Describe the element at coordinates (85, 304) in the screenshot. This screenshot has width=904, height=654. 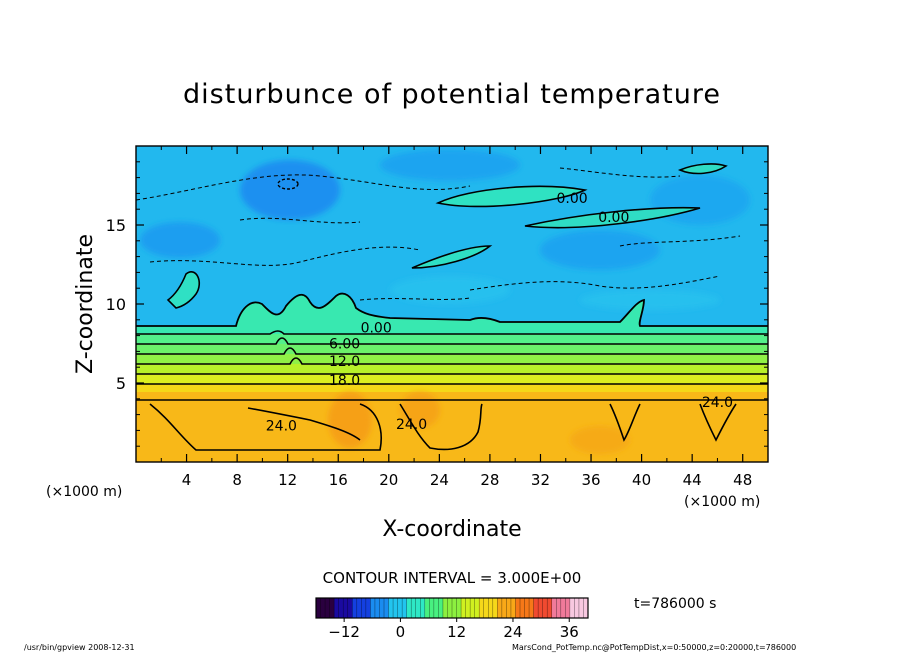
I see `y-axis-label: Z-coordinate` at that location.